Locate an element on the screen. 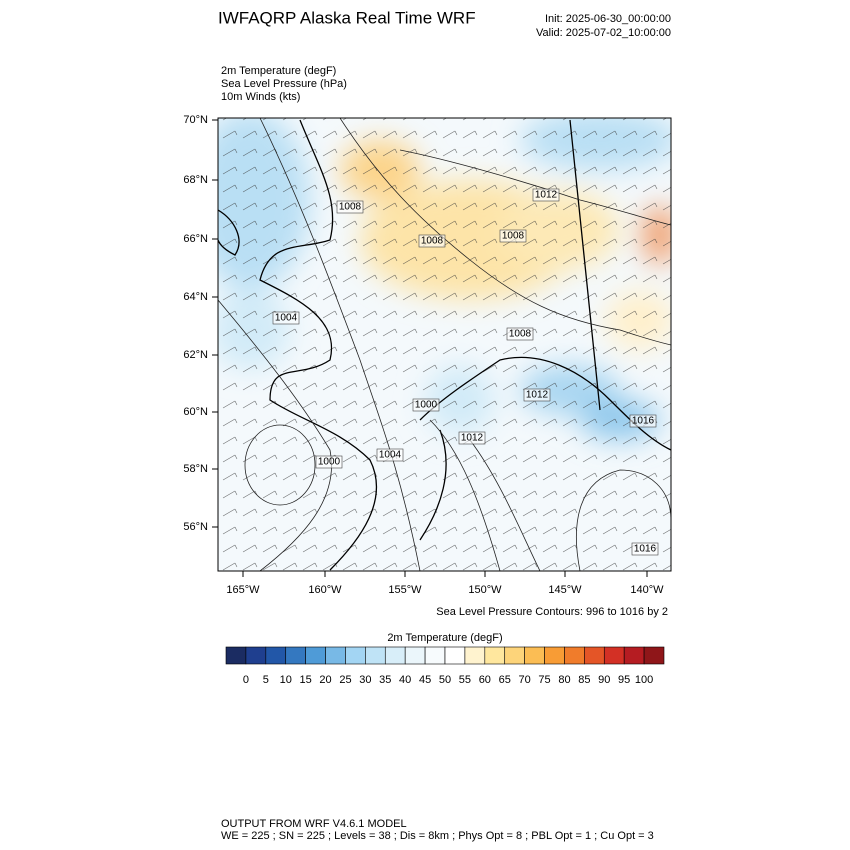 The image size is (850, 850). field-label: Sea Level Pressure (hPa) is located at coordinates (284, 84).